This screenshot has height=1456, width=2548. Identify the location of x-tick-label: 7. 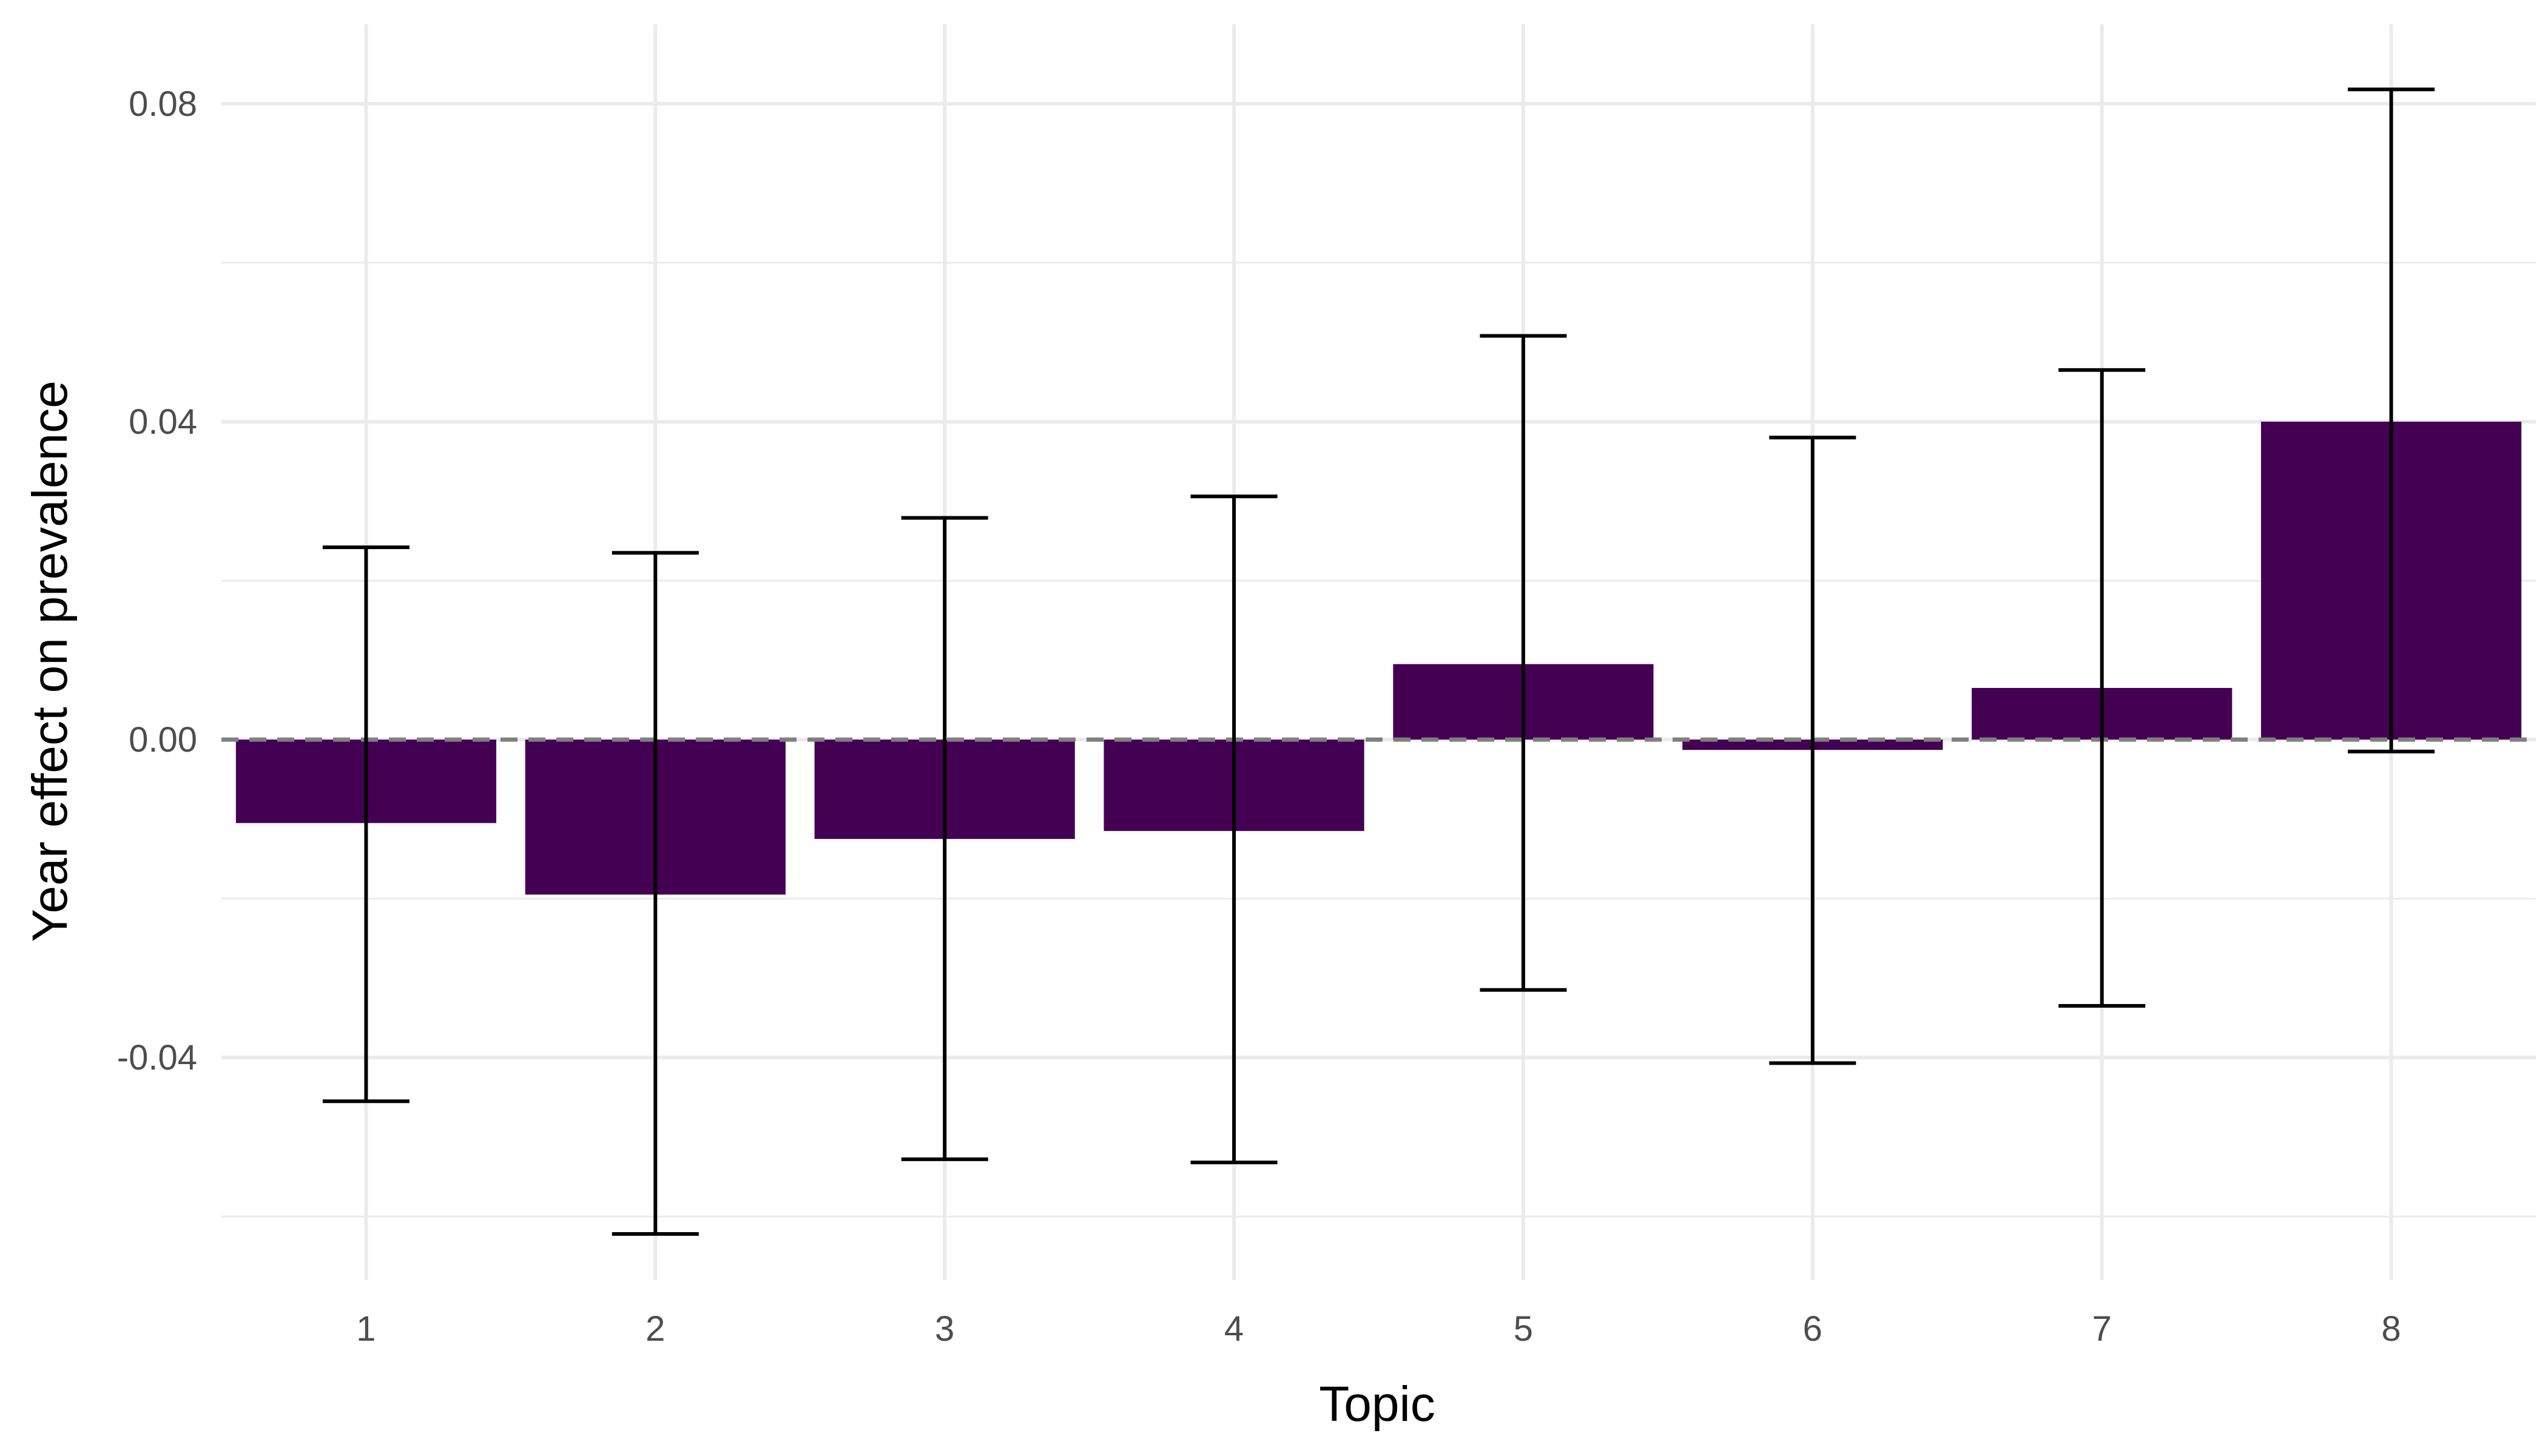
(2102, 1329).